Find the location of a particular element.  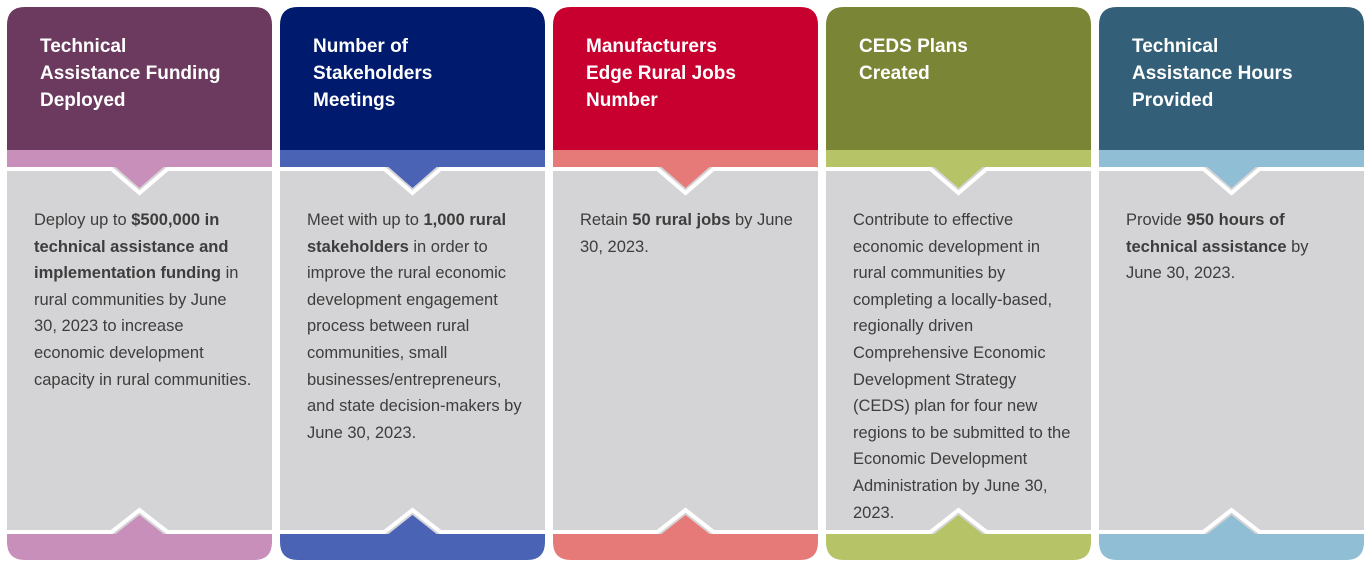

card-title: Manufacturers Edge Rural Jobs Number is located at coordinates (661, 73).